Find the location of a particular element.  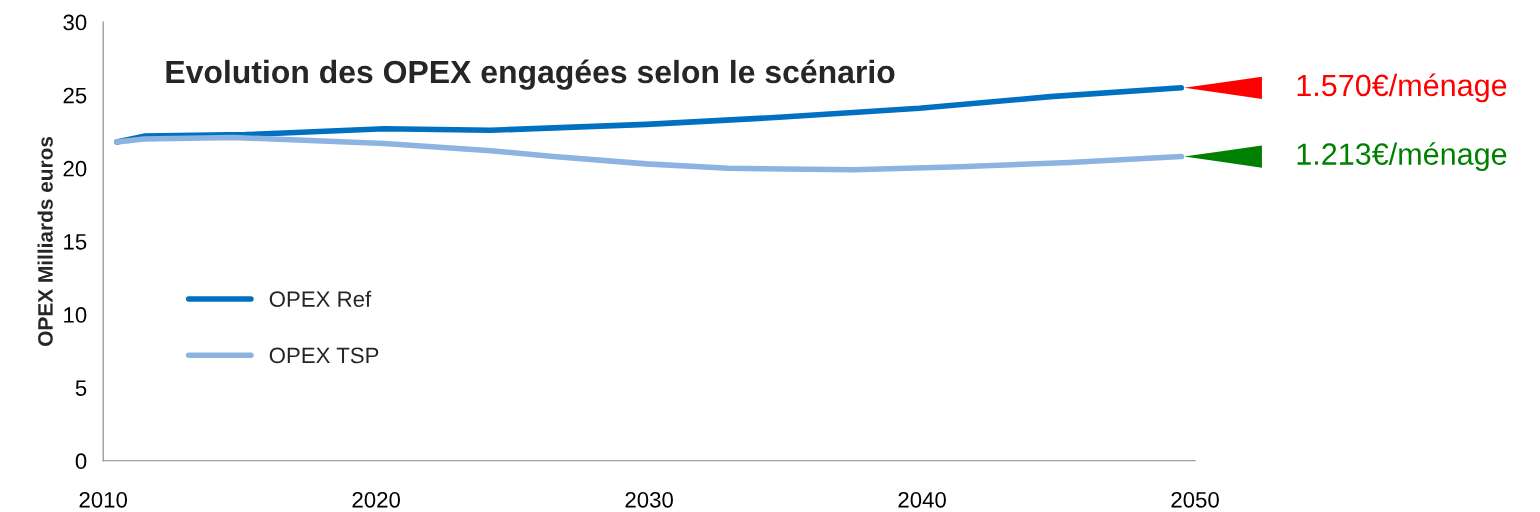

x-tick-label: 2010 is located at coordinates (103, 499).